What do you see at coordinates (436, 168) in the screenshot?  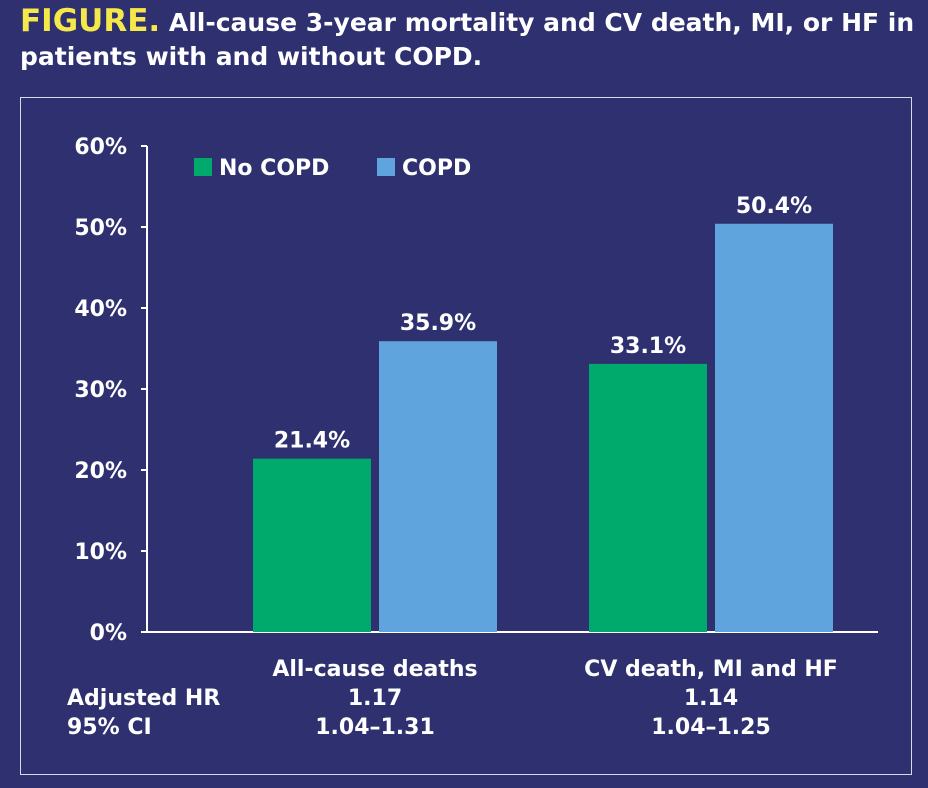 I see `legend-label: COPD` at bounding box center [436, 168].